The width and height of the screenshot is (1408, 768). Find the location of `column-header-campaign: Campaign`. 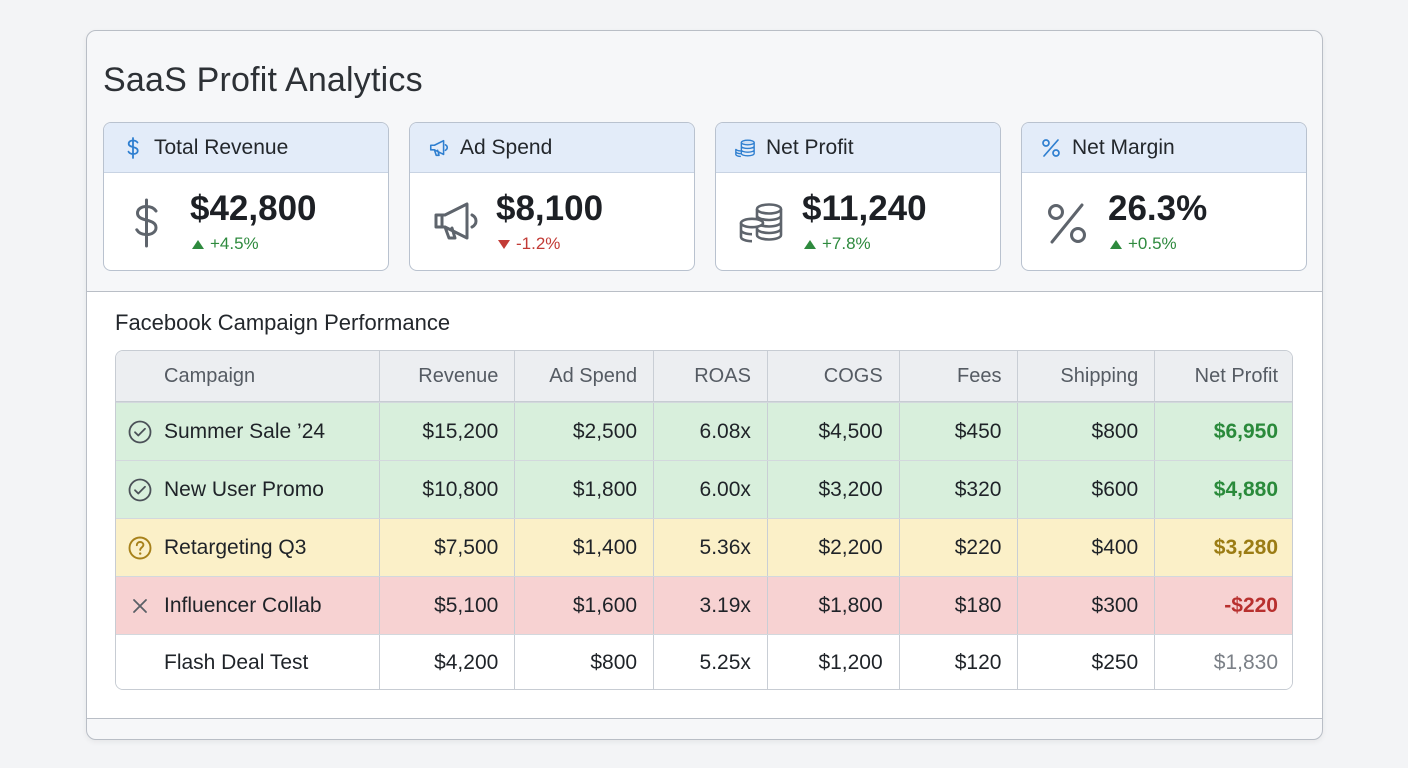

column-header-campaign: Campaign is located at coordinates (248, 376).